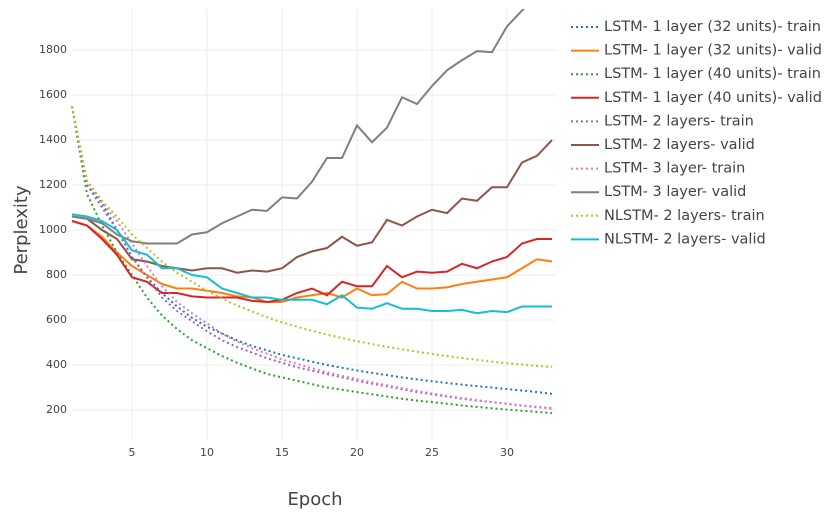 The image size is (828, 524). Describe the element at coordinates (684, 216) in the screenshot. I see `legend-label: NLSTM- 2 layers- train` at that location.